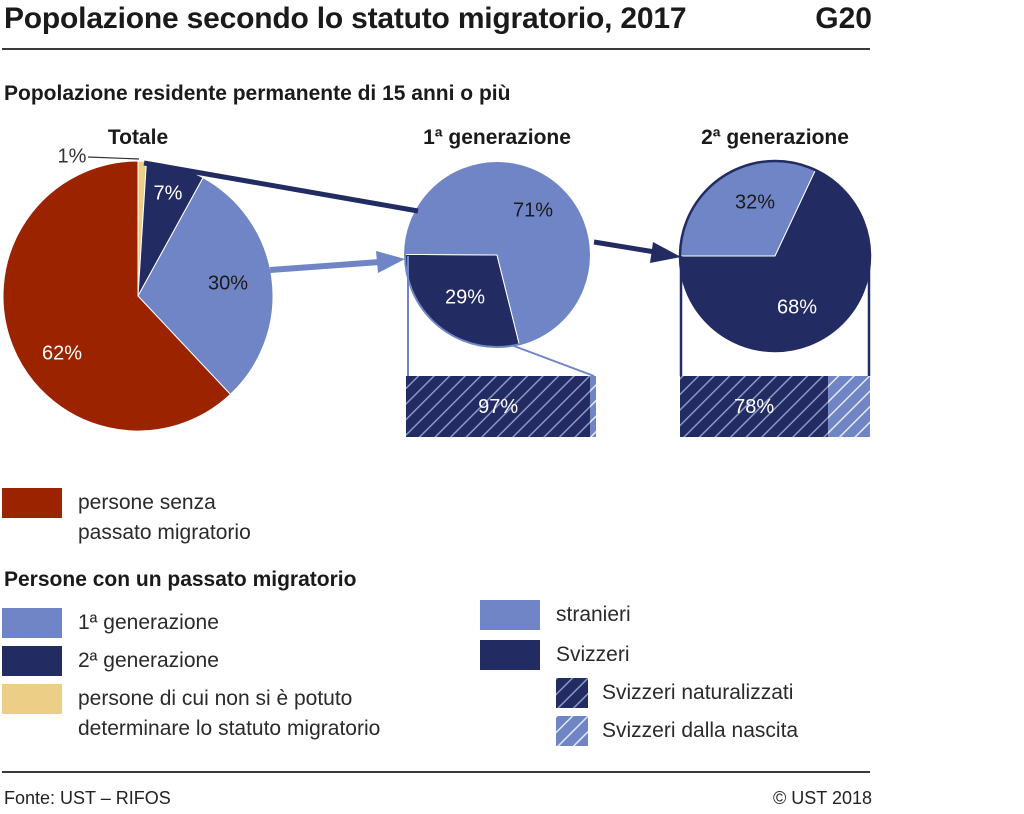  Describe the element at coordinates (436, 772) in the screenshot. I see `footer-rule` at that location.